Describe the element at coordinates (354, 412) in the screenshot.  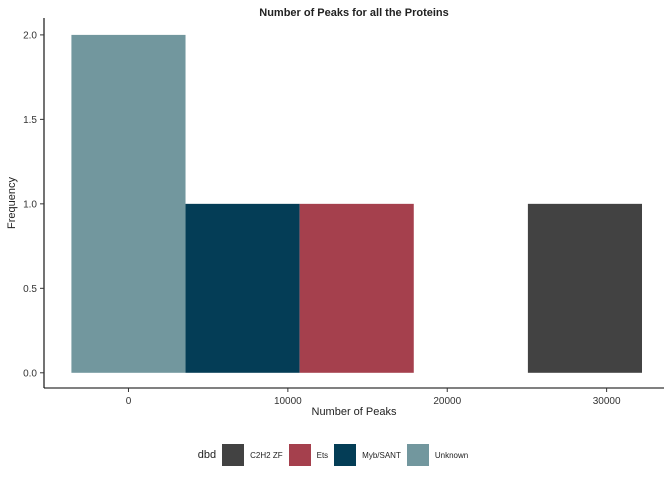
I see `x-axis-label: Number of Peaks` at that location.